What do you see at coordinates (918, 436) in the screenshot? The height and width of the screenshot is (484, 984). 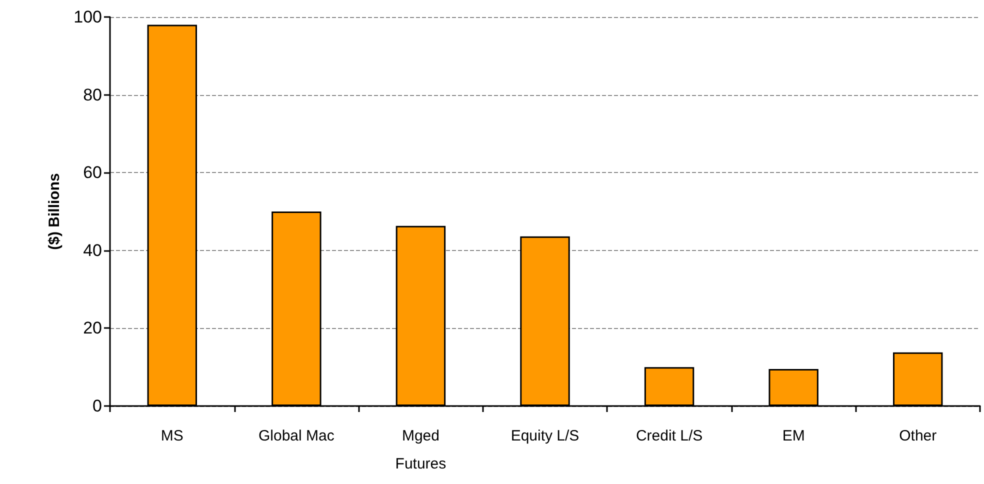 I see `x-tick-label: Other` at bounding box center [918, 436].